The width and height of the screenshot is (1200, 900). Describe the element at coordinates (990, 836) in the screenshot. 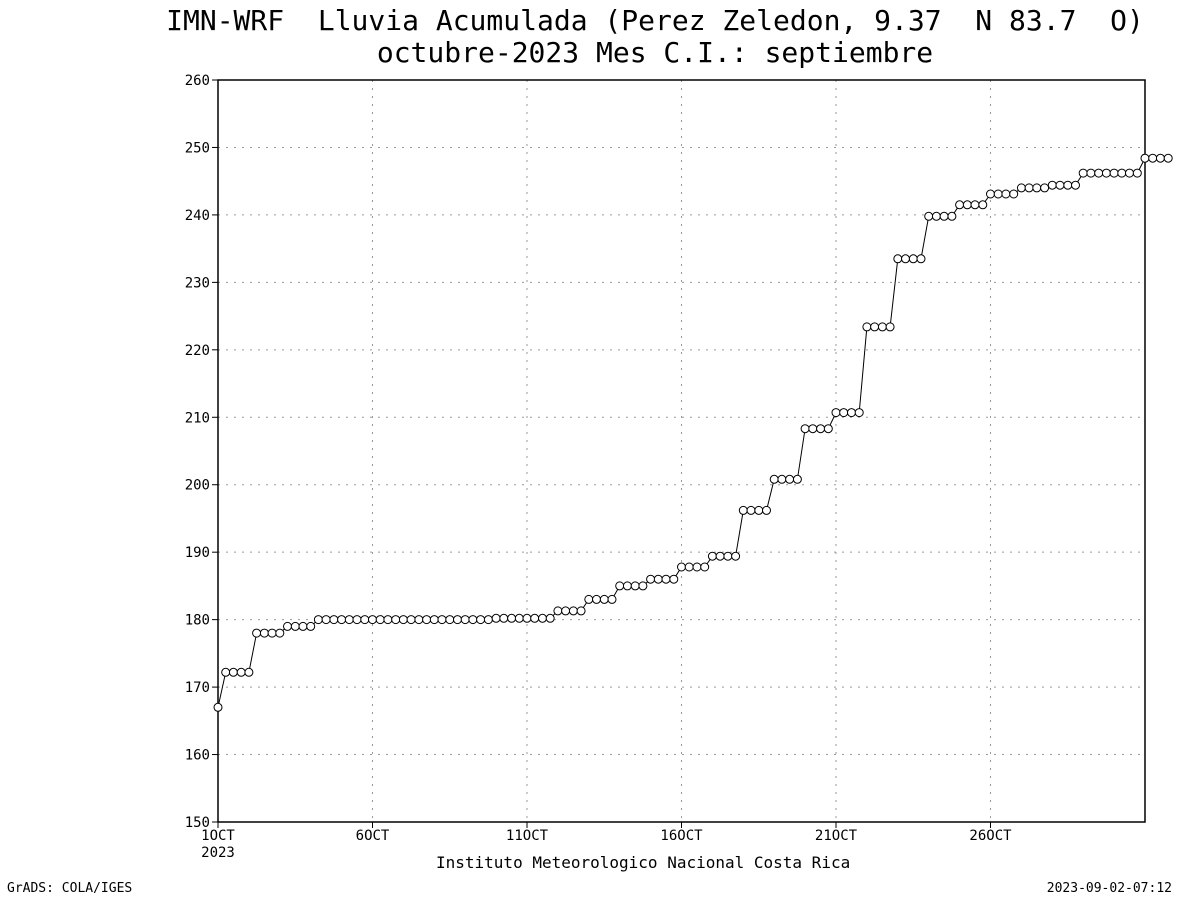

I see `x-tick-label: 26OCT` at that location.